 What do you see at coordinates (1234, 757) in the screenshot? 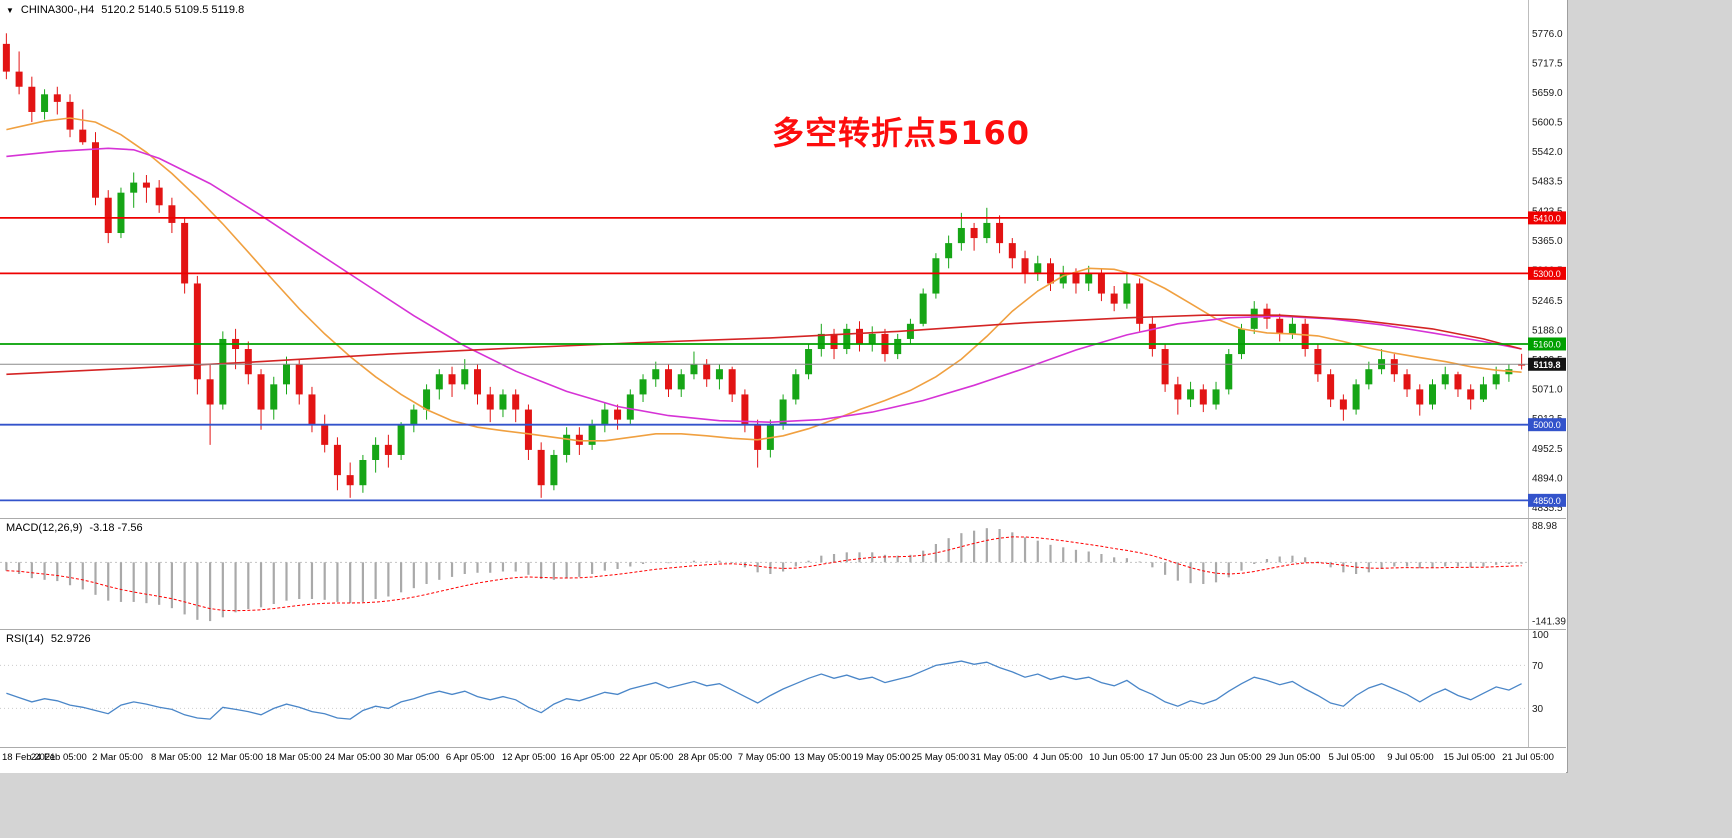
I see `date-label: 23 Jun 05:00` at bounding box center [1234, 757].